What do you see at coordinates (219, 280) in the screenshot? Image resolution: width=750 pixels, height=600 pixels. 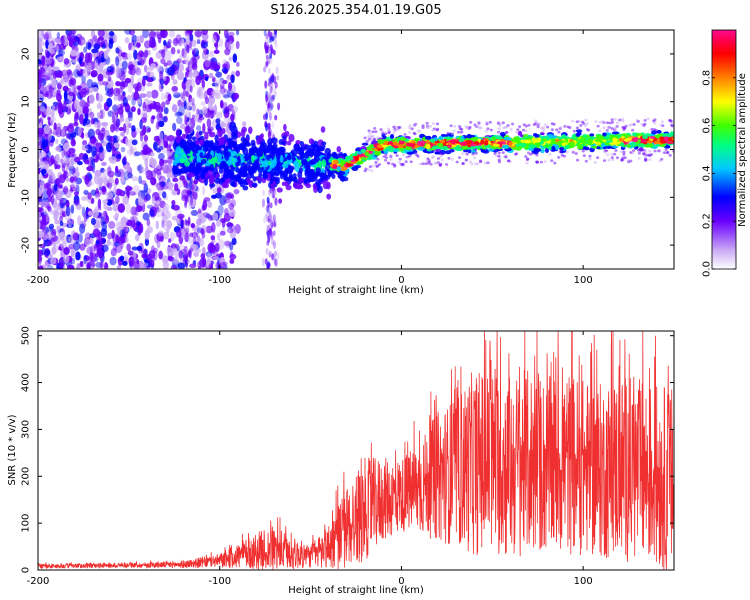 I see `spectrogram-x-tick-label: -100` at bounding box center [219, 280].